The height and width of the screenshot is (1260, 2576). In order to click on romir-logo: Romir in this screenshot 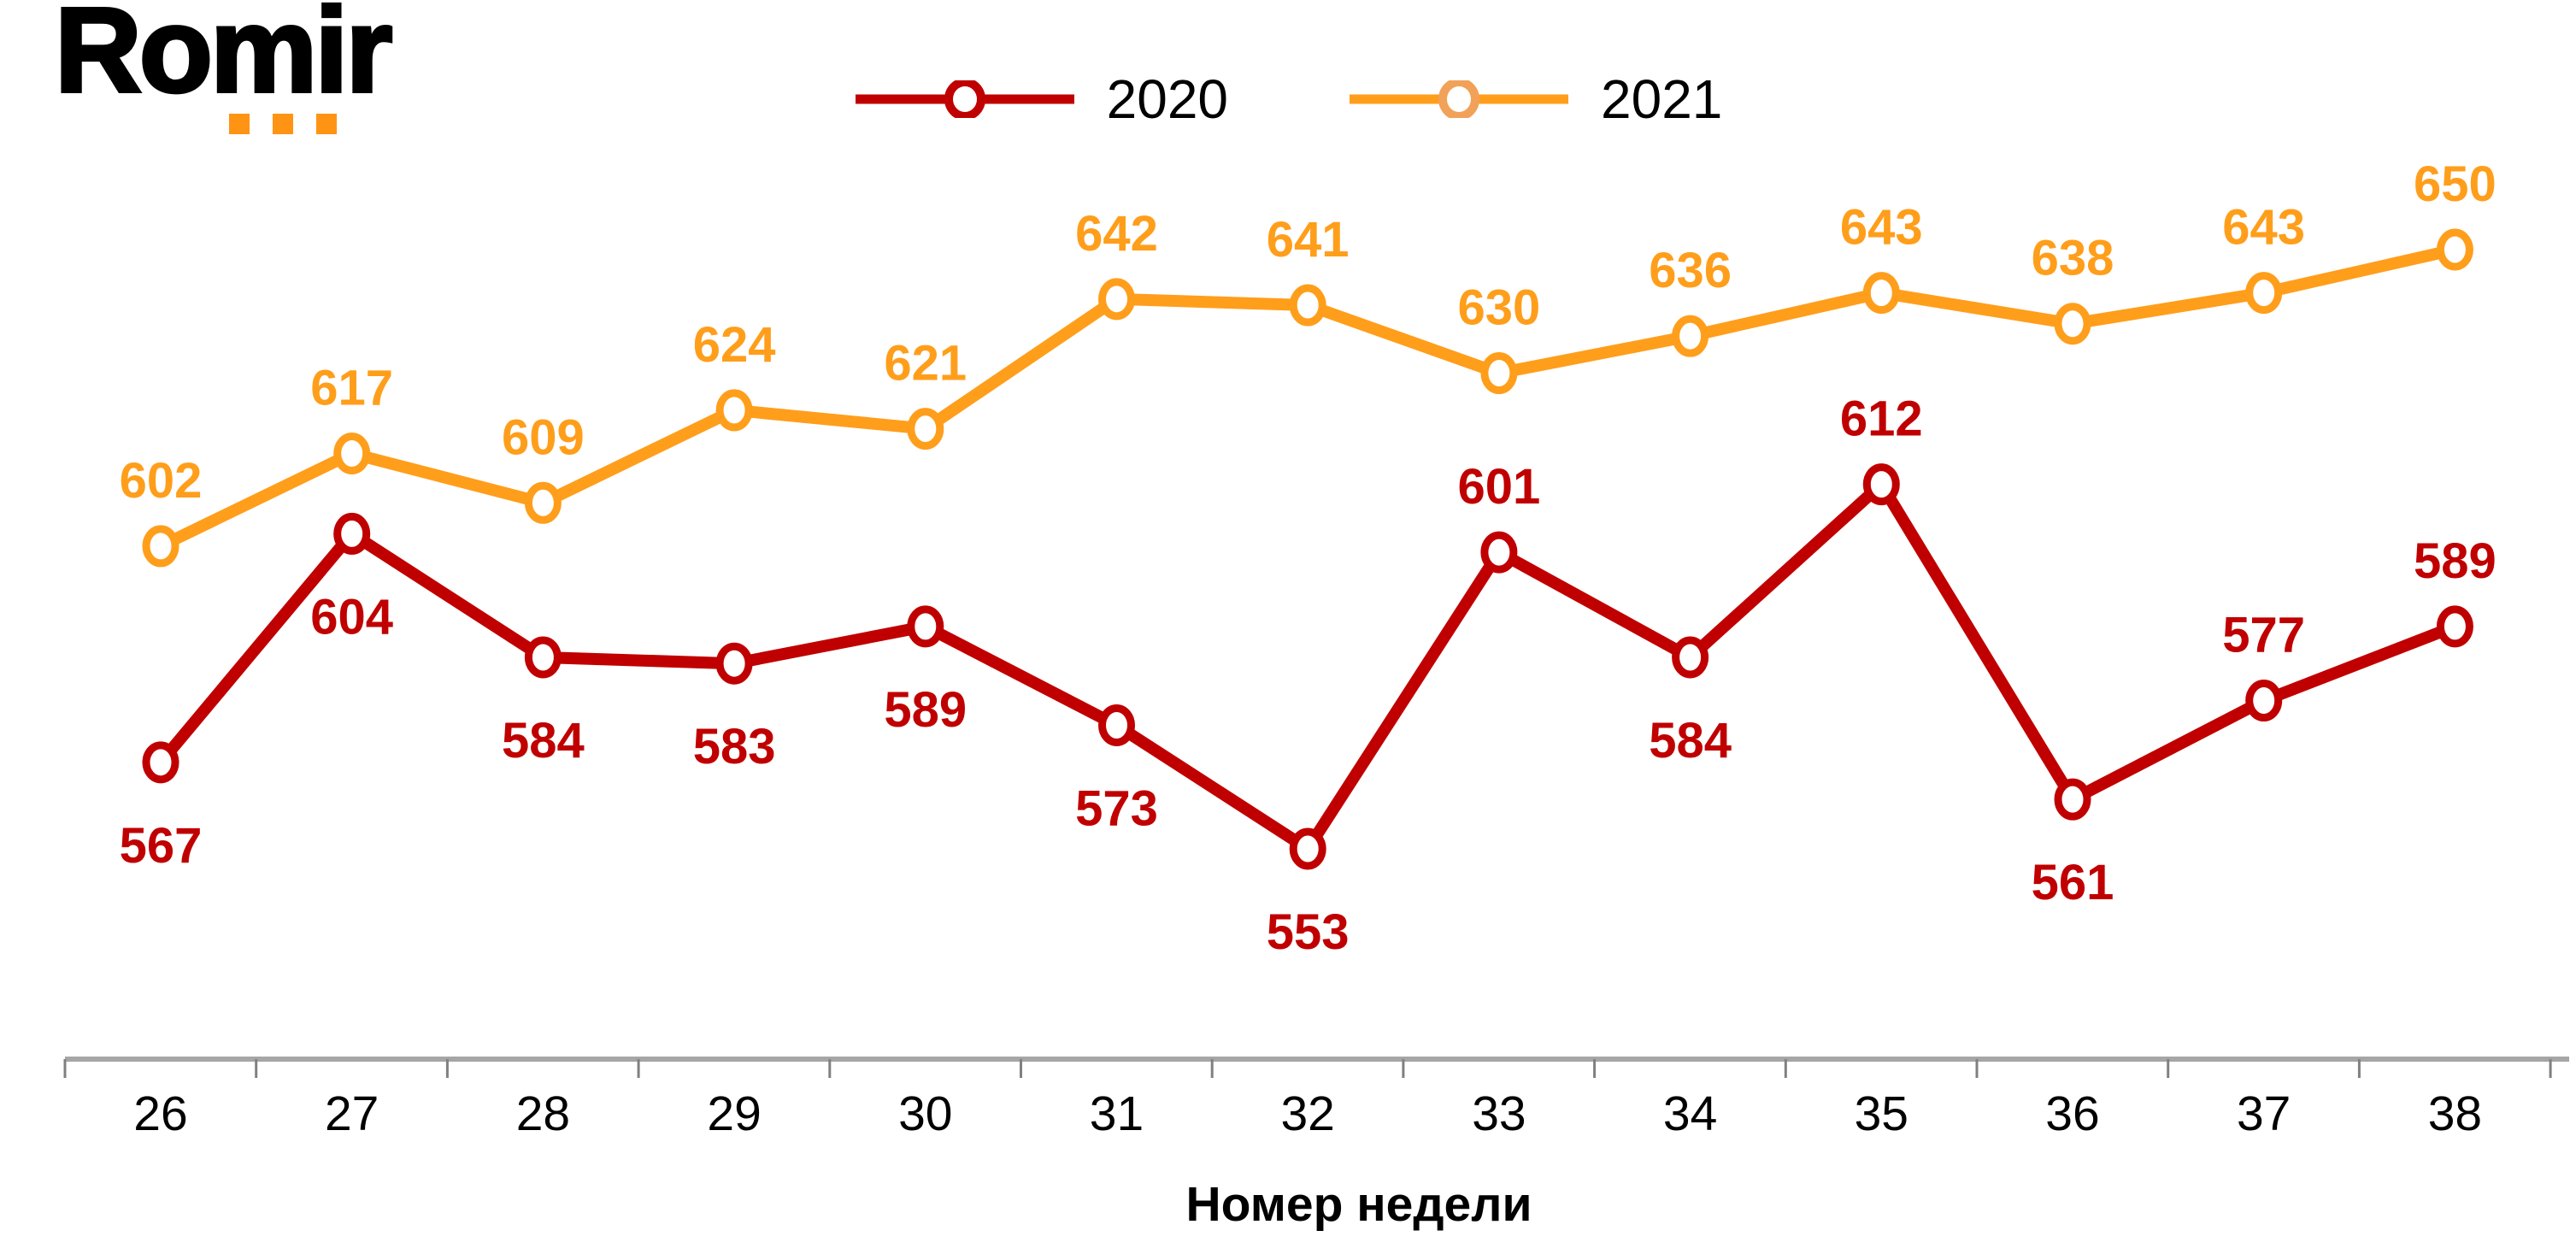, I will do `click(223, 67)`.